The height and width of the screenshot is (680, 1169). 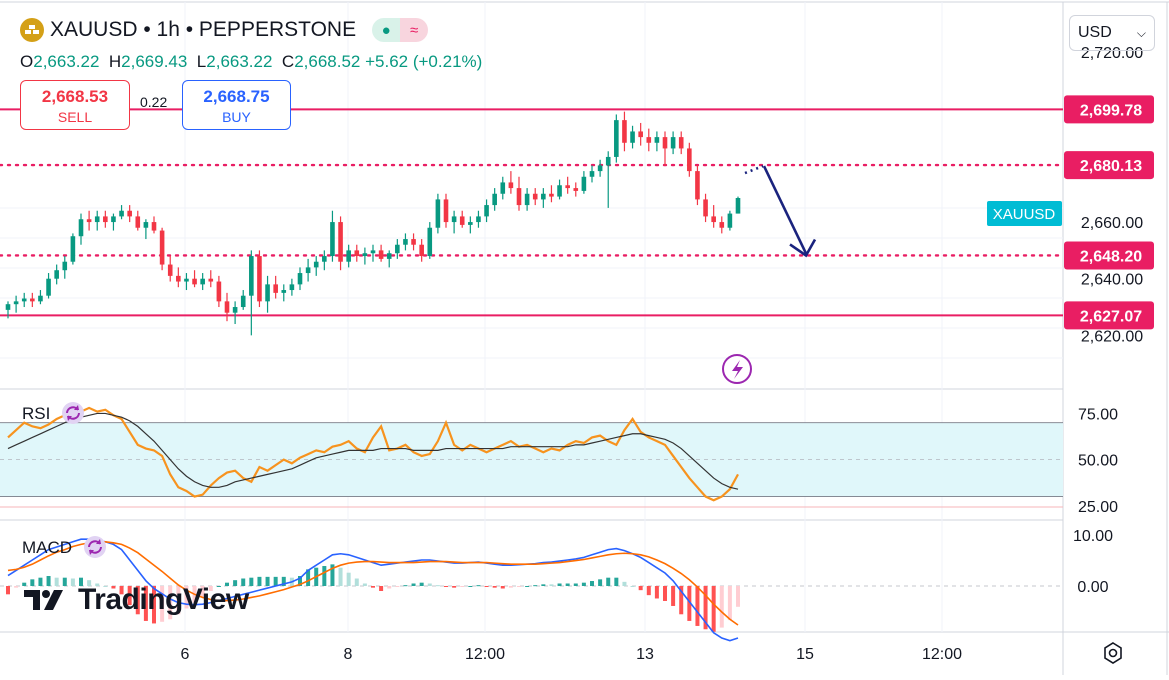 What do you see at coordinates (236, 117) in the screenshot?
I see `buy-label: BUY` at bounding box center [236, 117].